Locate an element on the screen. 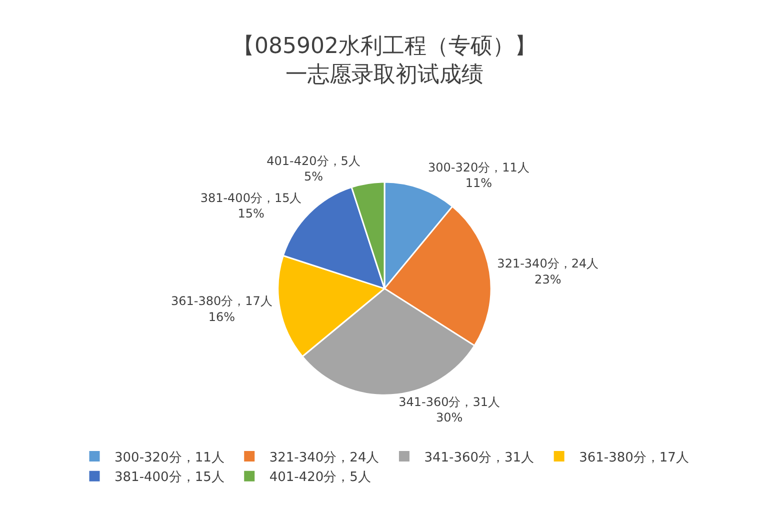 This screenshot has width=769, height=528. slice-label: 341-360分，31人 is located at coordinates (449, 401).